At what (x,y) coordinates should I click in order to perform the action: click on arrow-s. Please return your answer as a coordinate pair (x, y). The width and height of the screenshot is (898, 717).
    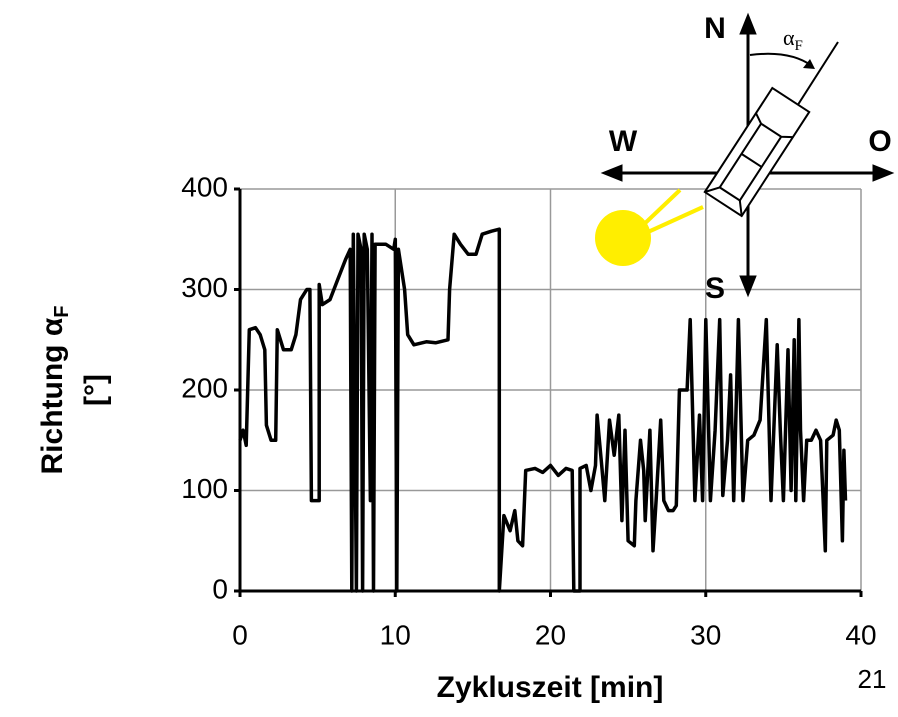
    Looking at the image, I should click on (748, 286).